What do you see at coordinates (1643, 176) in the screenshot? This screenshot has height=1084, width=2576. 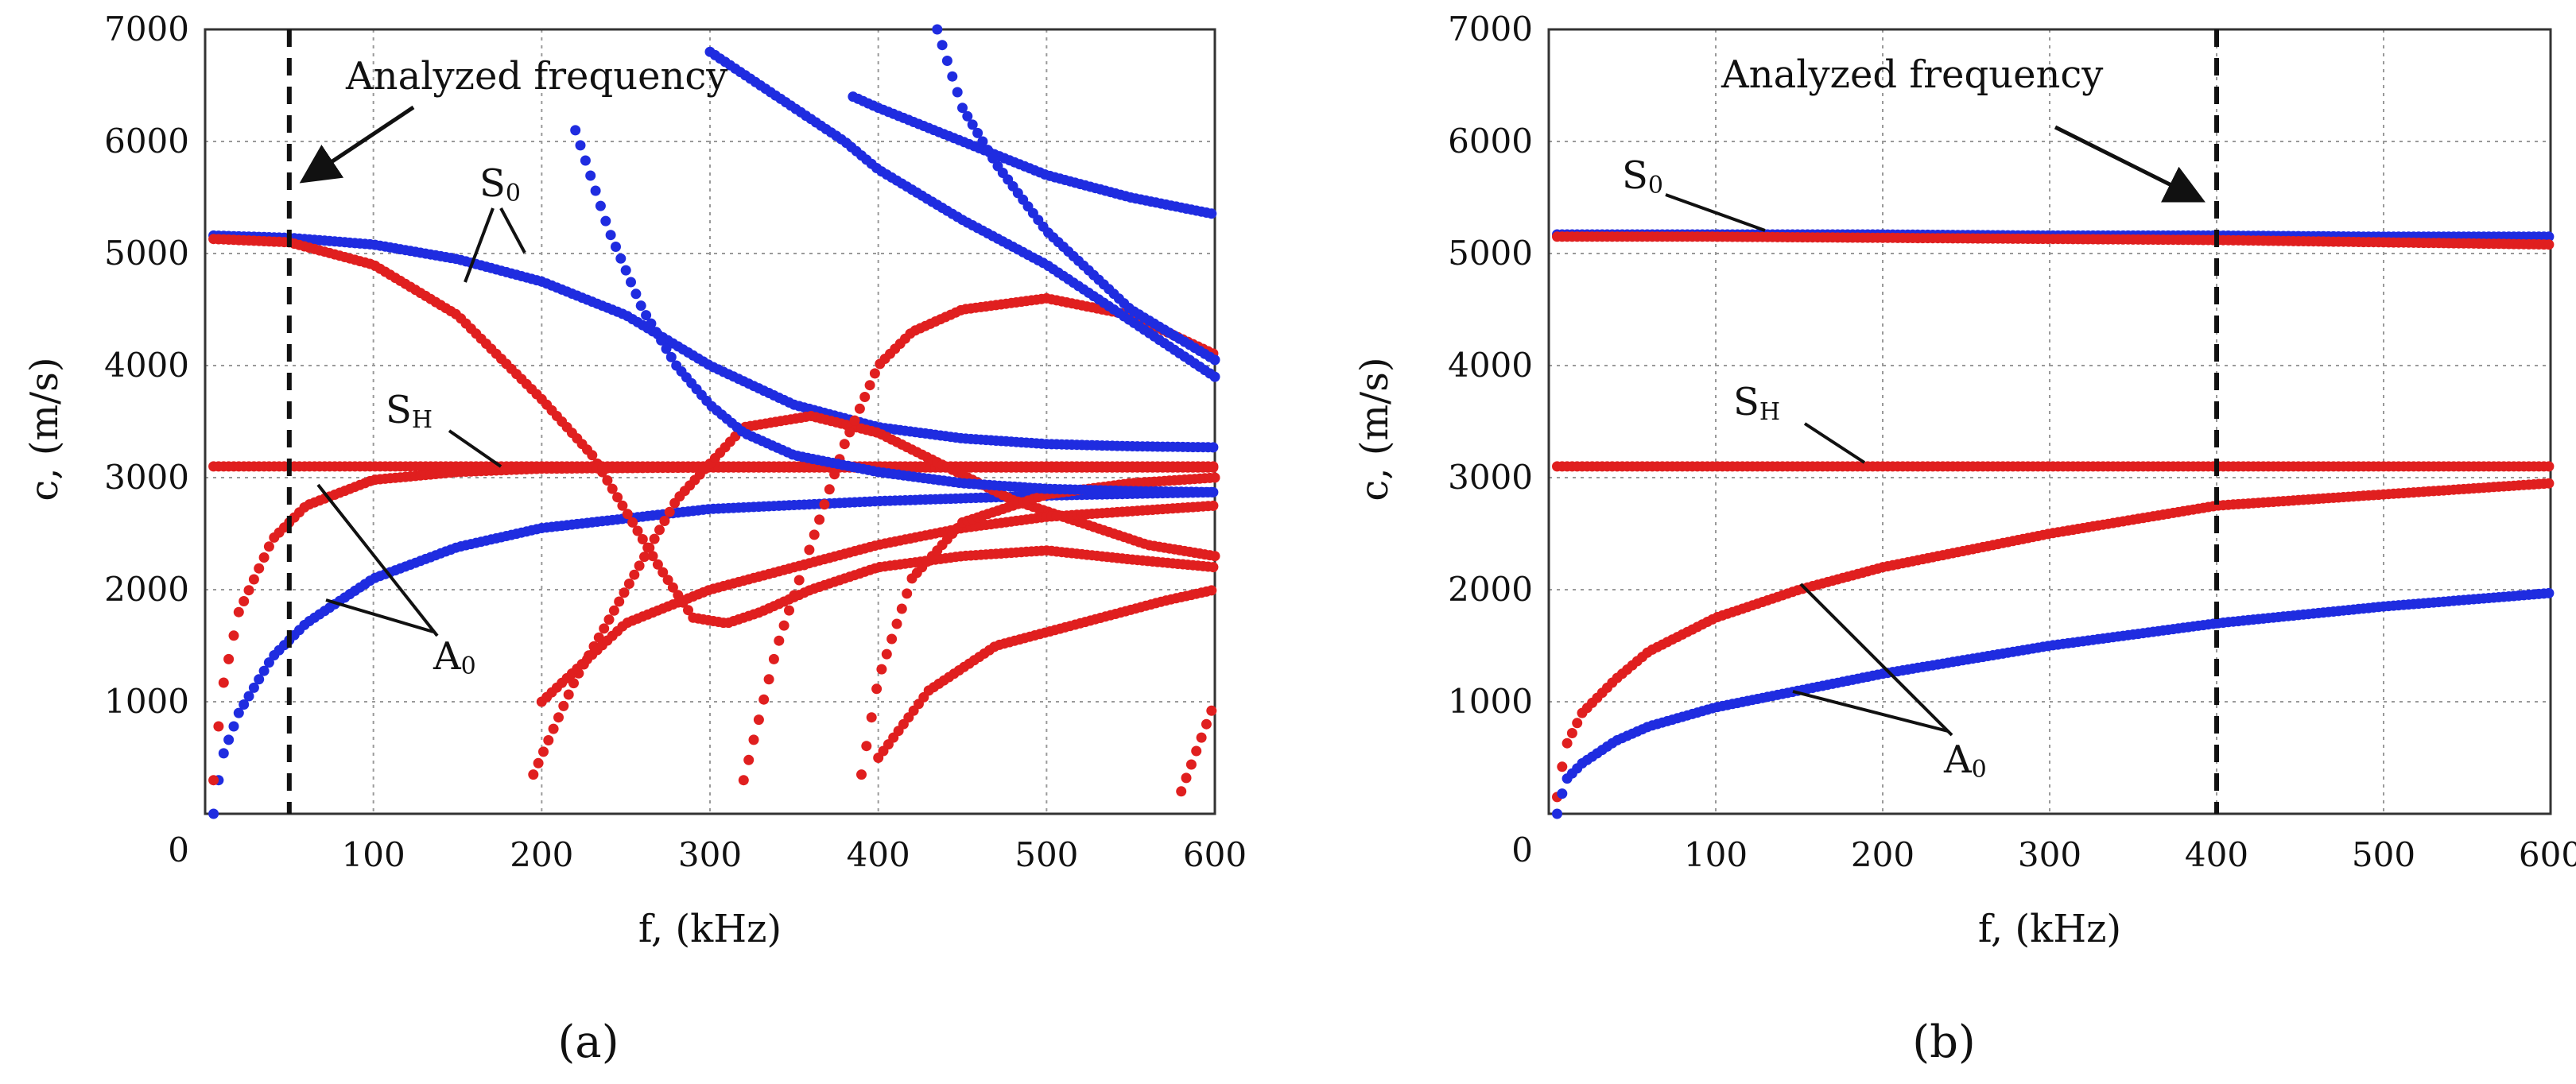 I see `s0-label-b: S0` at bounding box center [1643, 176].